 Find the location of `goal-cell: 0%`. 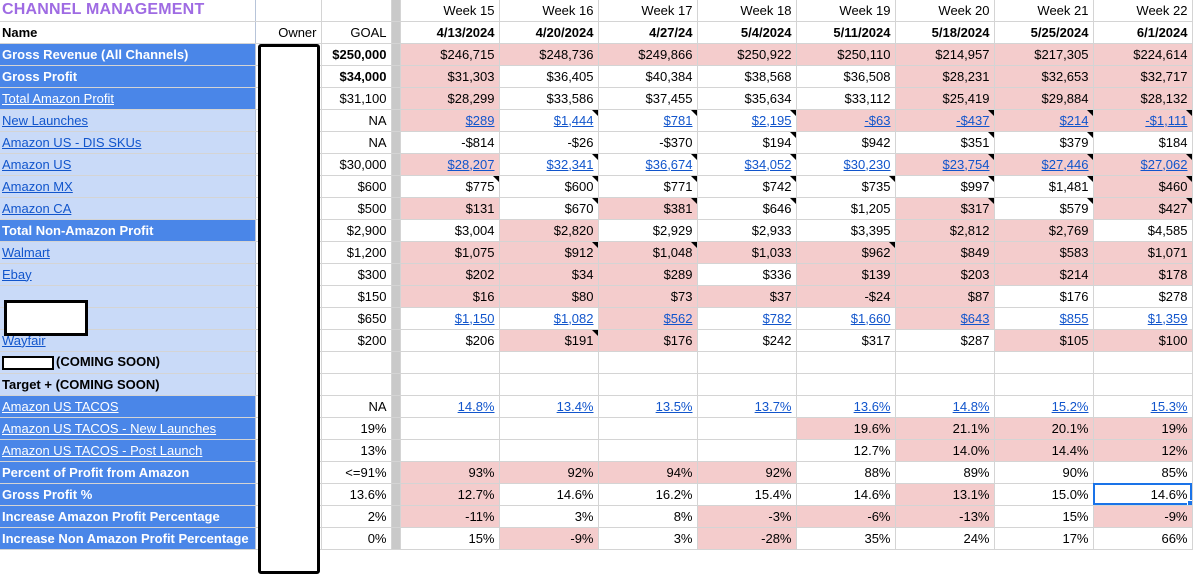

goal-cell: 0% is located at coordinates (356, 538).